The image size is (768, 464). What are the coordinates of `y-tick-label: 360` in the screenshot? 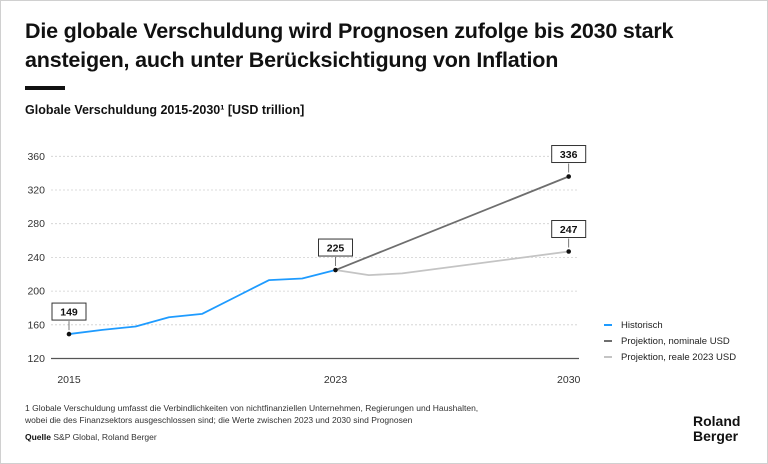 It's located at (36, 157).